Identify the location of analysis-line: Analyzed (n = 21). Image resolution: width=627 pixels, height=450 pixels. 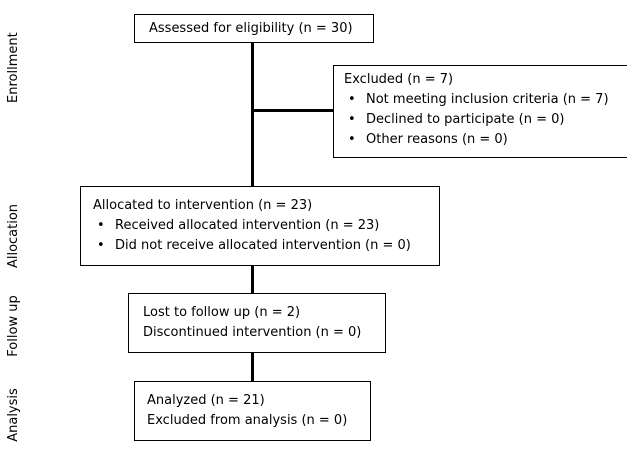
(206, 400).